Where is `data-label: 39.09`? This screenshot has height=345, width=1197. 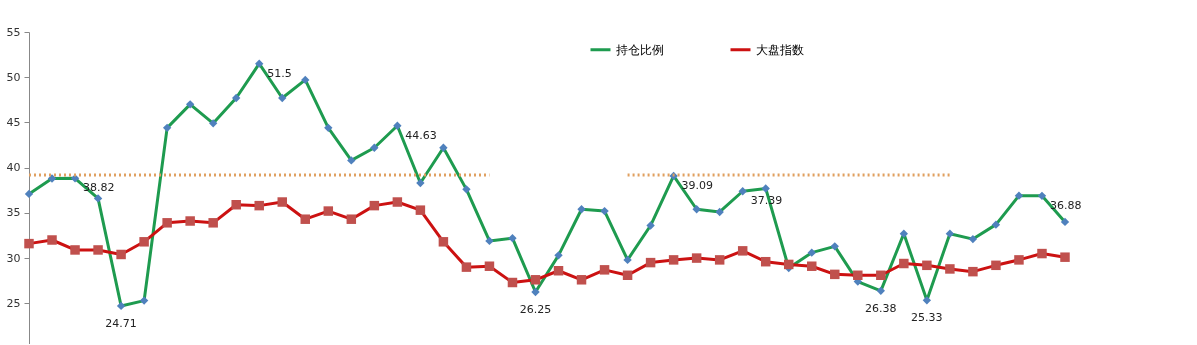
data-label: 39.09 is located at coordinates (697, 185).